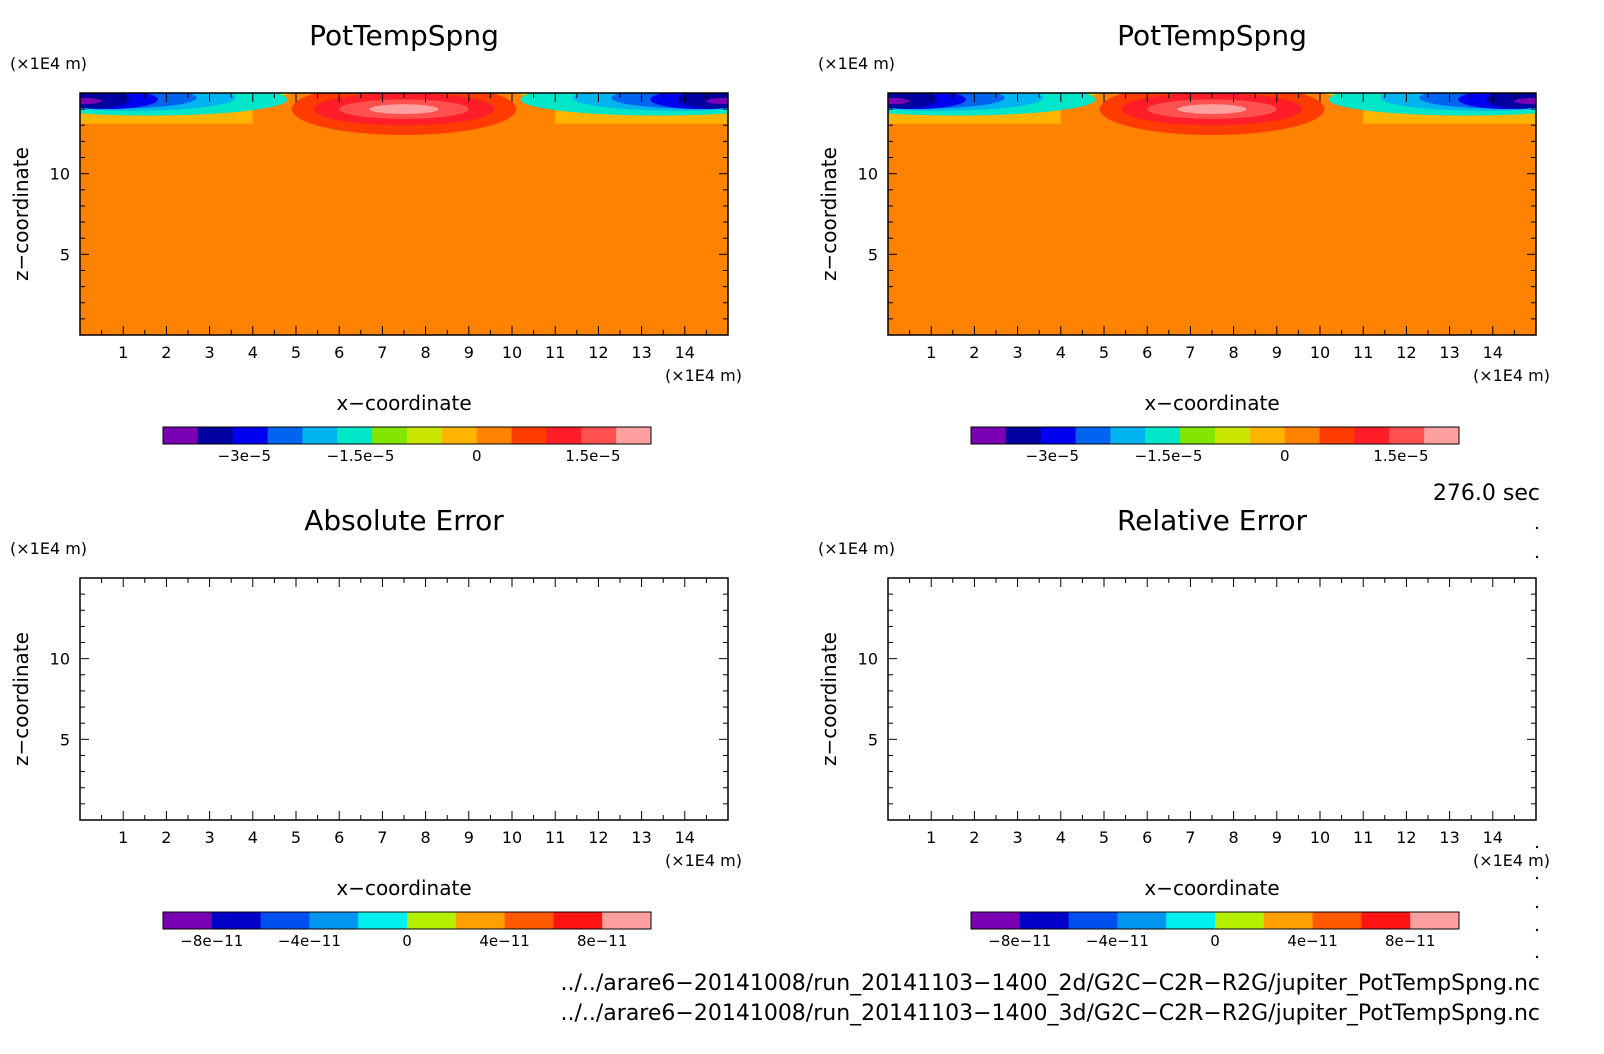  I want to click on colorbar-label: 8e−11, so click(1410, 941).